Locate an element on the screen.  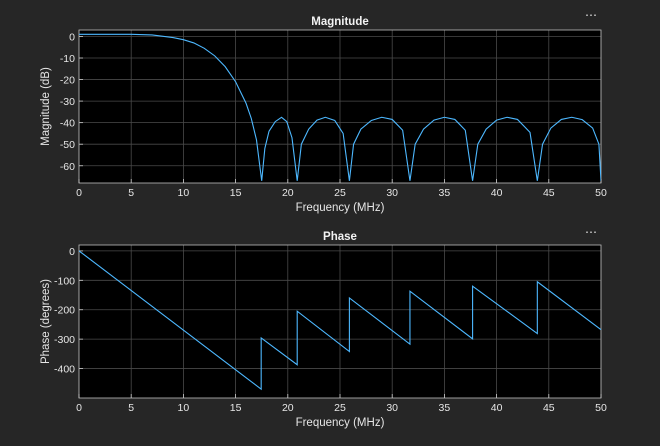
phase-xtick-label: 5 is located at coordinates (131, 408).